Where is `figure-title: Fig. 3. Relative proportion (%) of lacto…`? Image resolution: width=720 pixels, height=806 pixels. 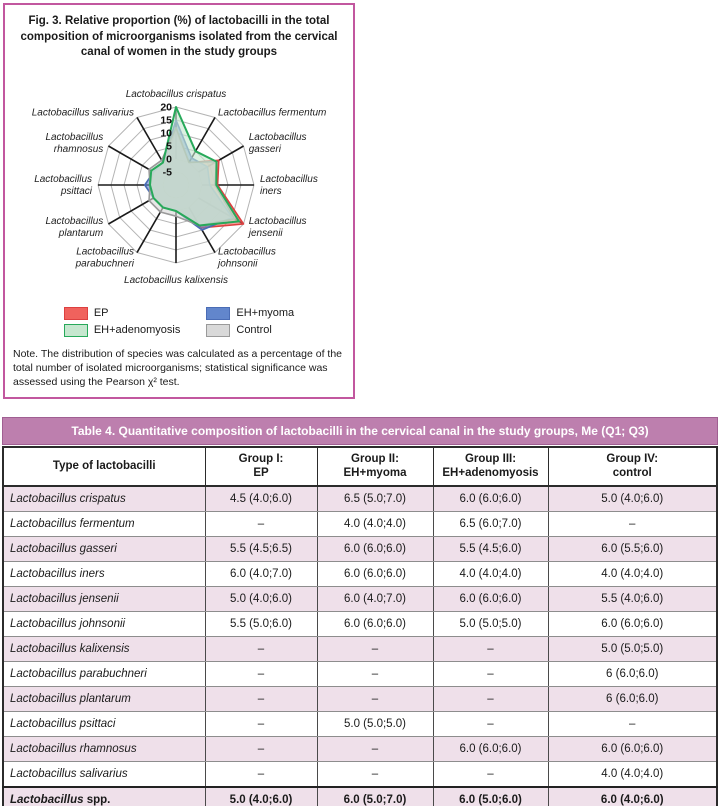 figure-title: Fig. 3. Relative proportion (%) of lacto… is located at coordinates (179, 37).